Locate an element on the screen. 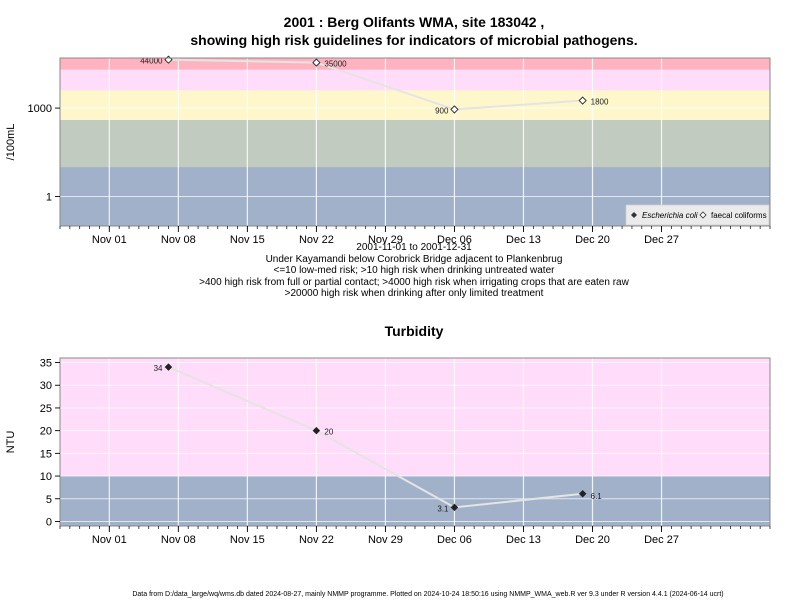 The height and width of the screenshot is (600, 800). y-tick-label: 30 is located at coordinates (46, 386).